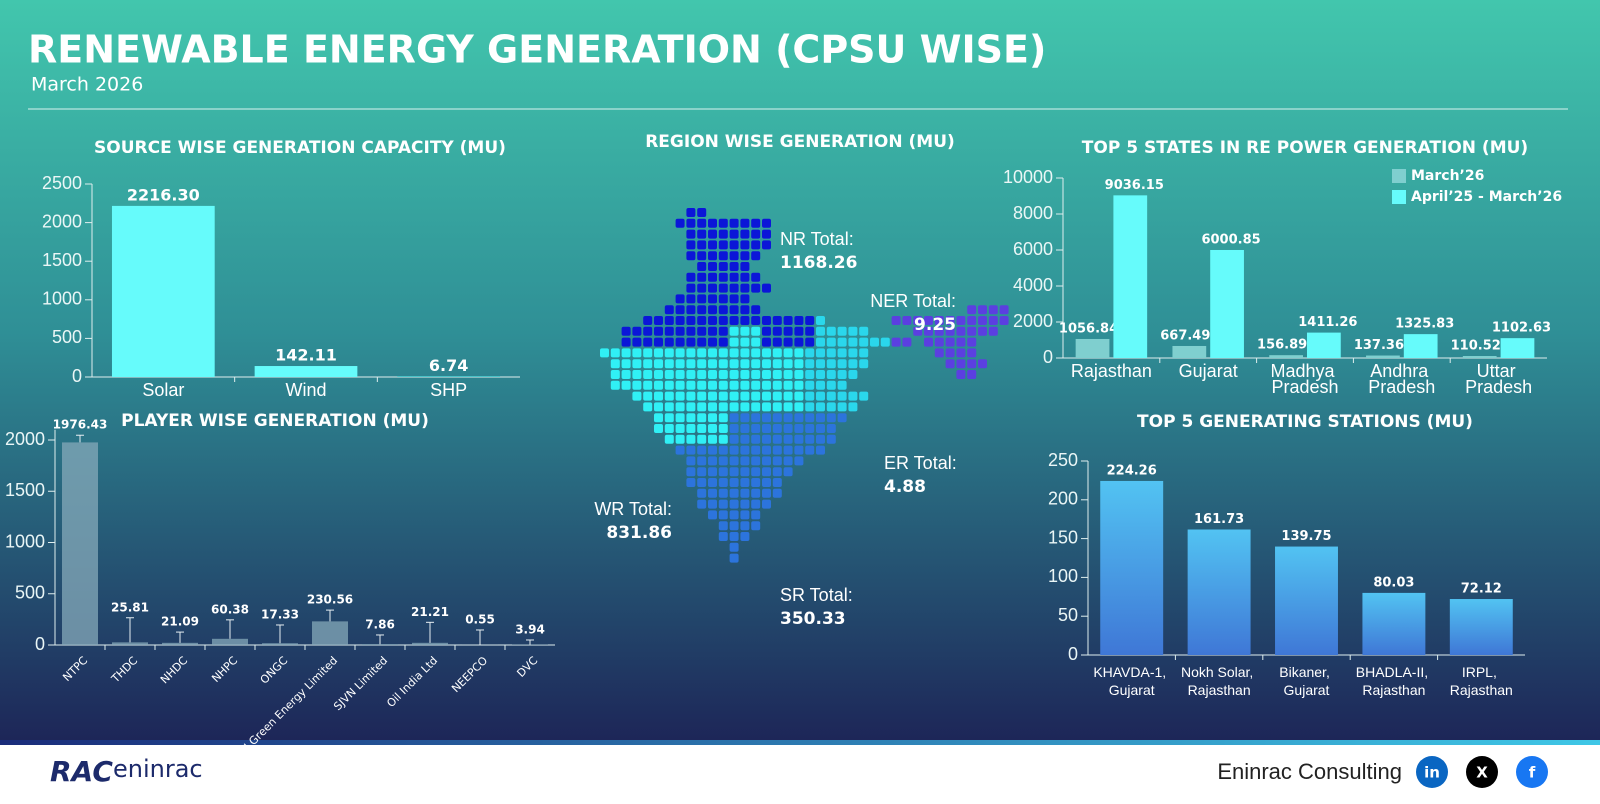  I want to click on value-label: 1102.63, so click(1521, 328).